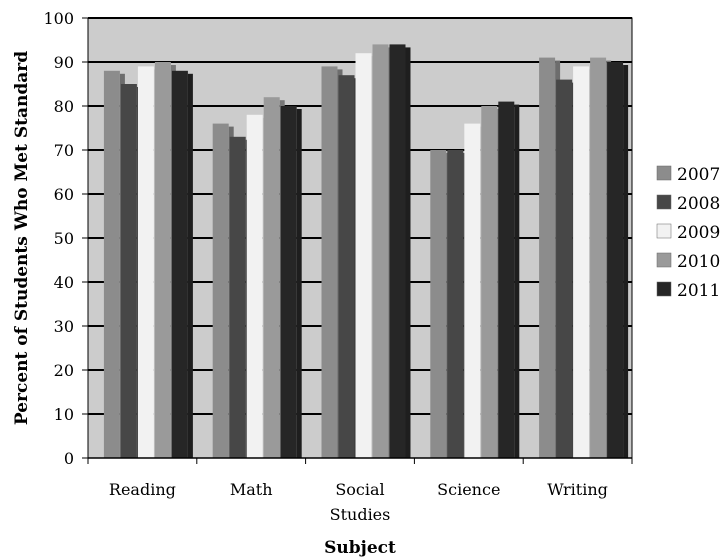 Image resolution: width=728 pixels, height=558 pixels. Describe the element at coordinates (698, 204) in the screenshot. I see `legend-label-2008: 2008` at that location.